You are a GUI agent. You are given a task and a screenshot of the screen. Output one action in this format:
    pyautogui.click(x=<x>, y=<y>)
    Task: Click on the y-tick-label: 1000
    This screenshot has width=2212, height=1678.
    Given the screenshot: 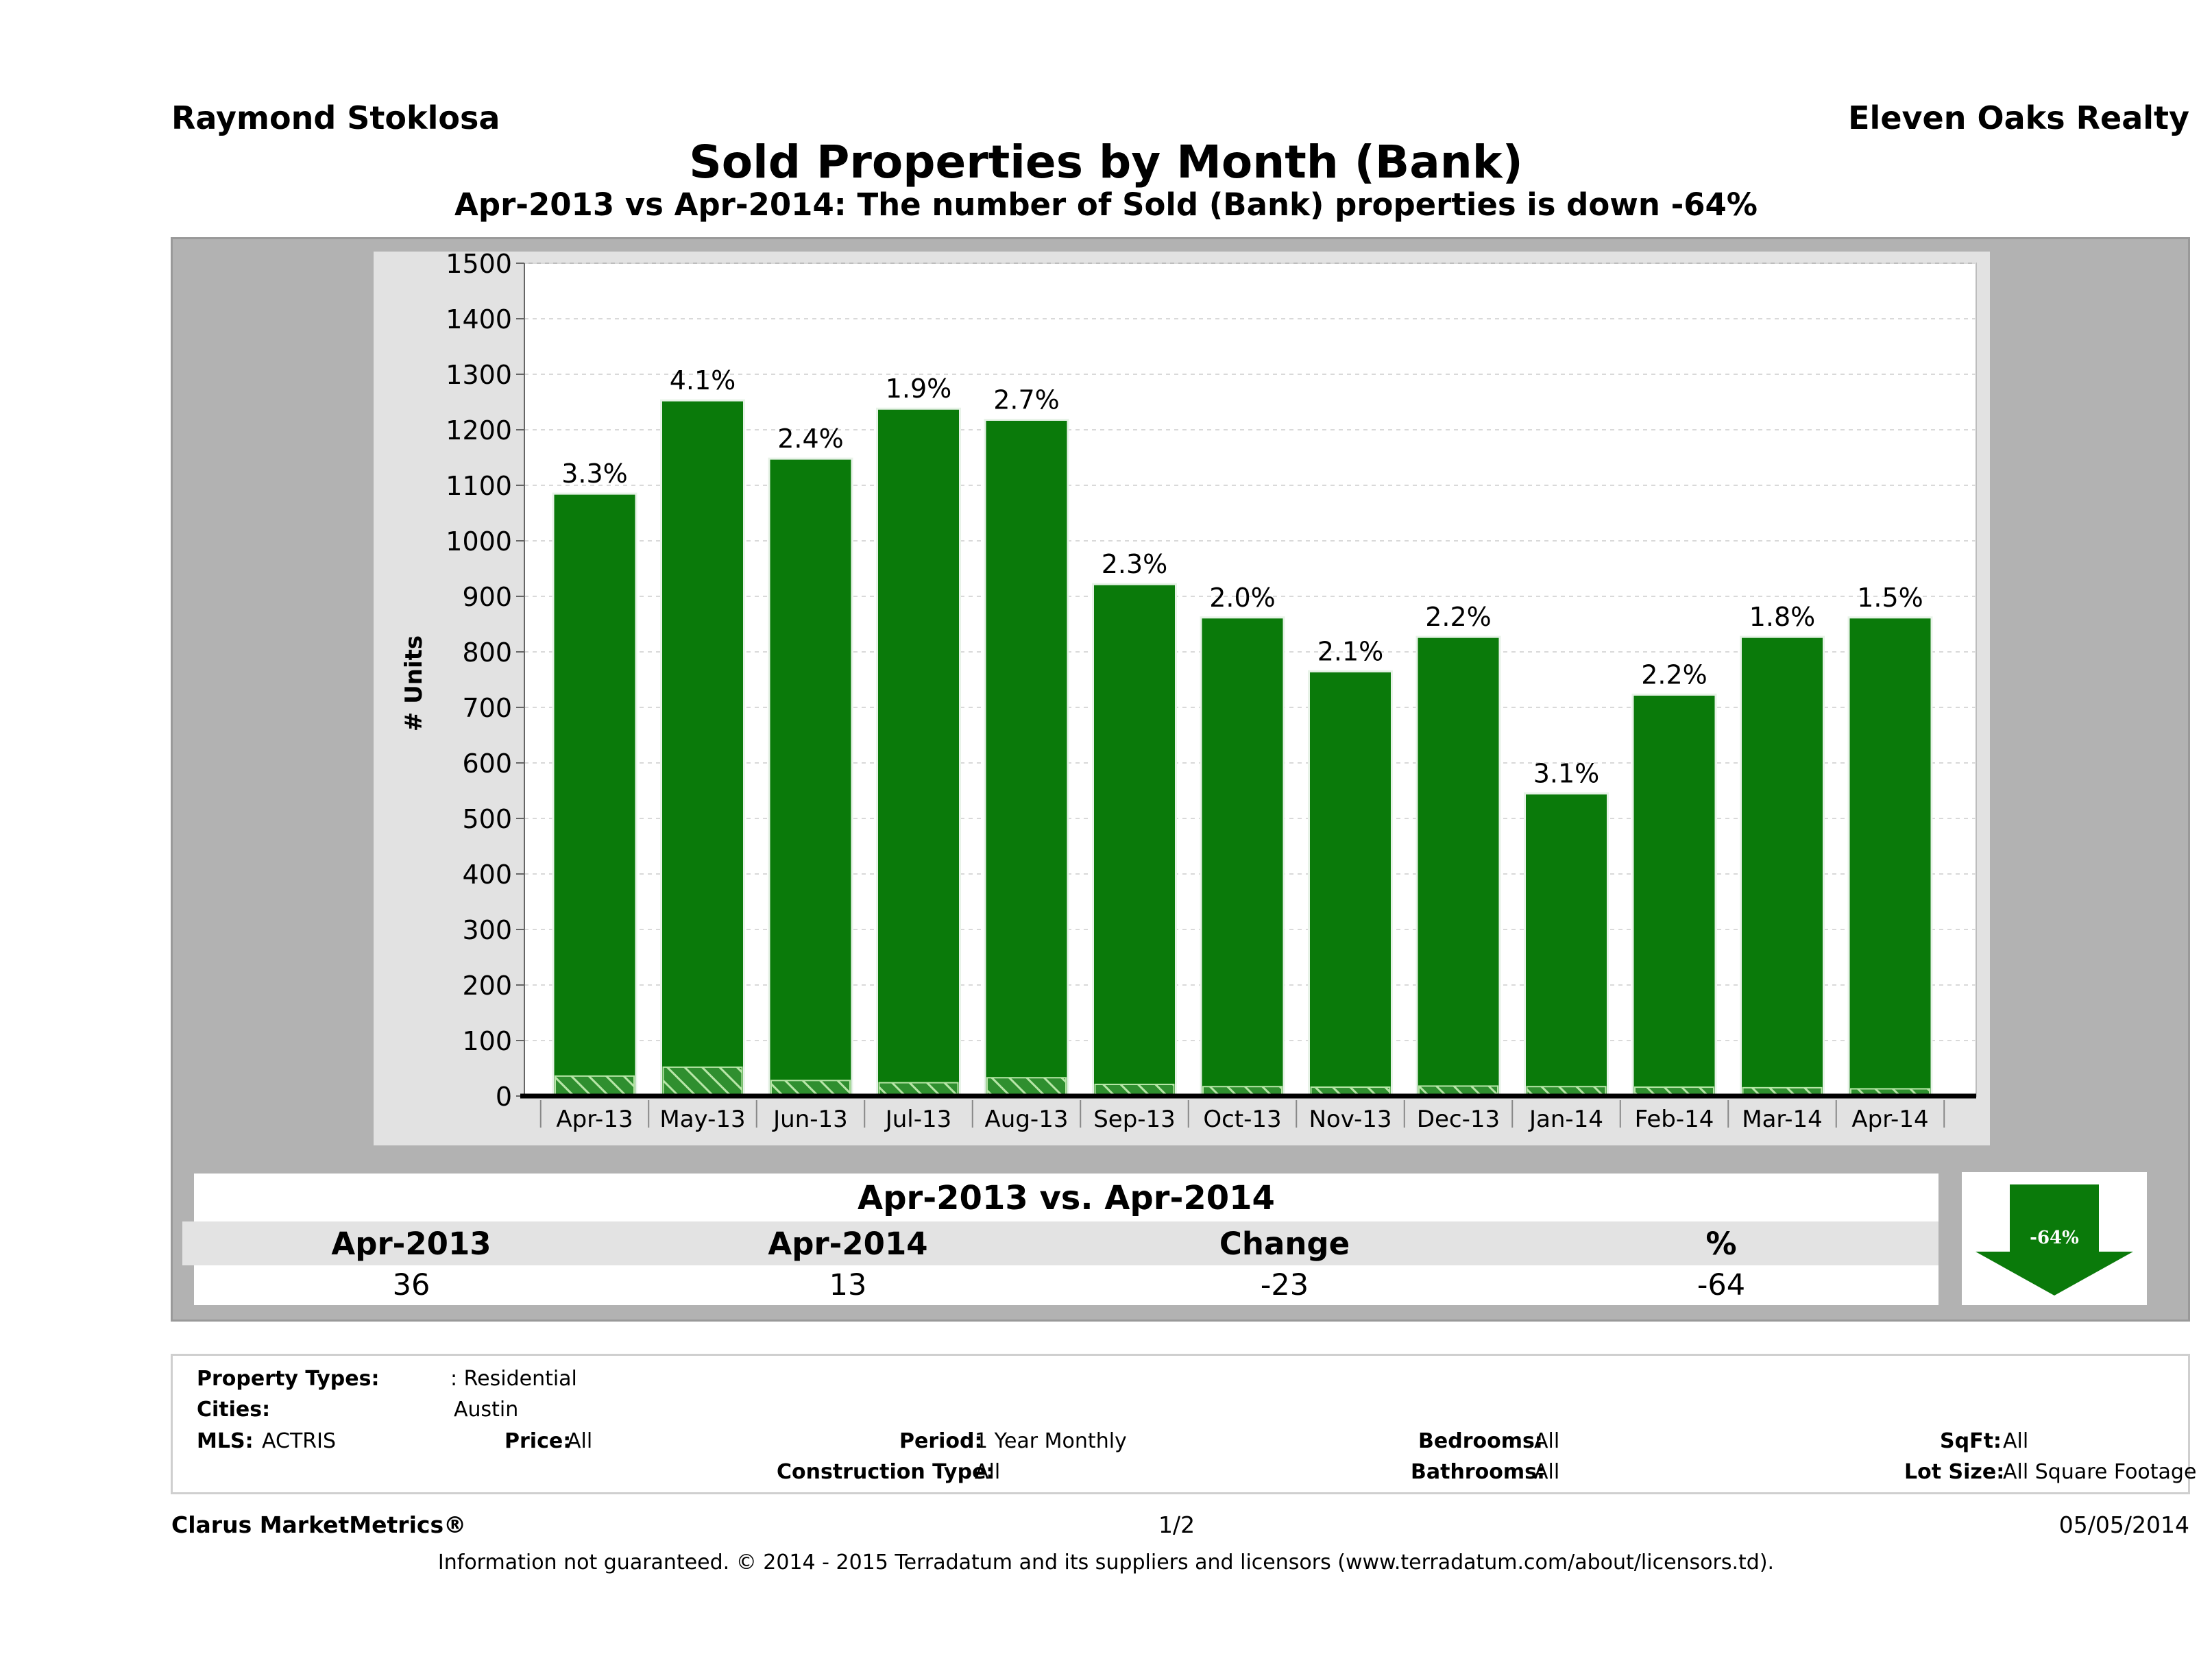 What is the action you would take?
    pyautogui.click(x=479, y=541)
    